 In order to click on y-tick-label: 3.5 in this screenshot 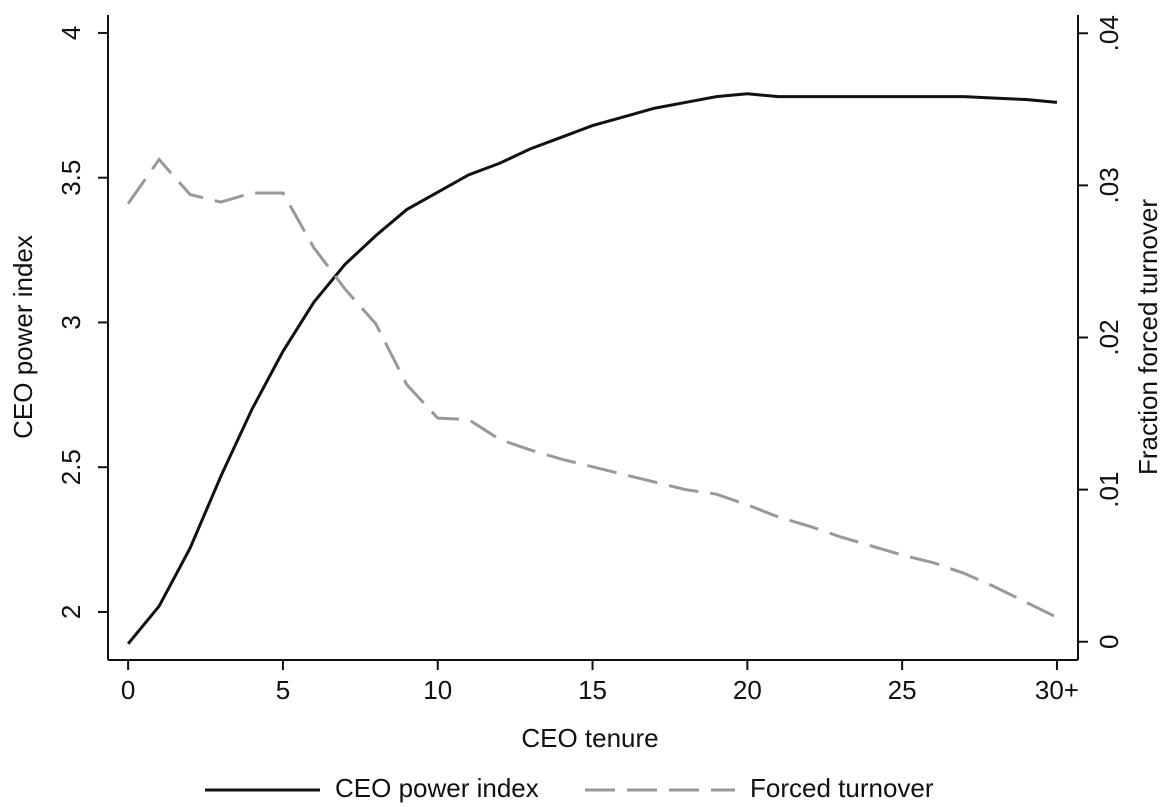, I will do `click(71, 178)`.